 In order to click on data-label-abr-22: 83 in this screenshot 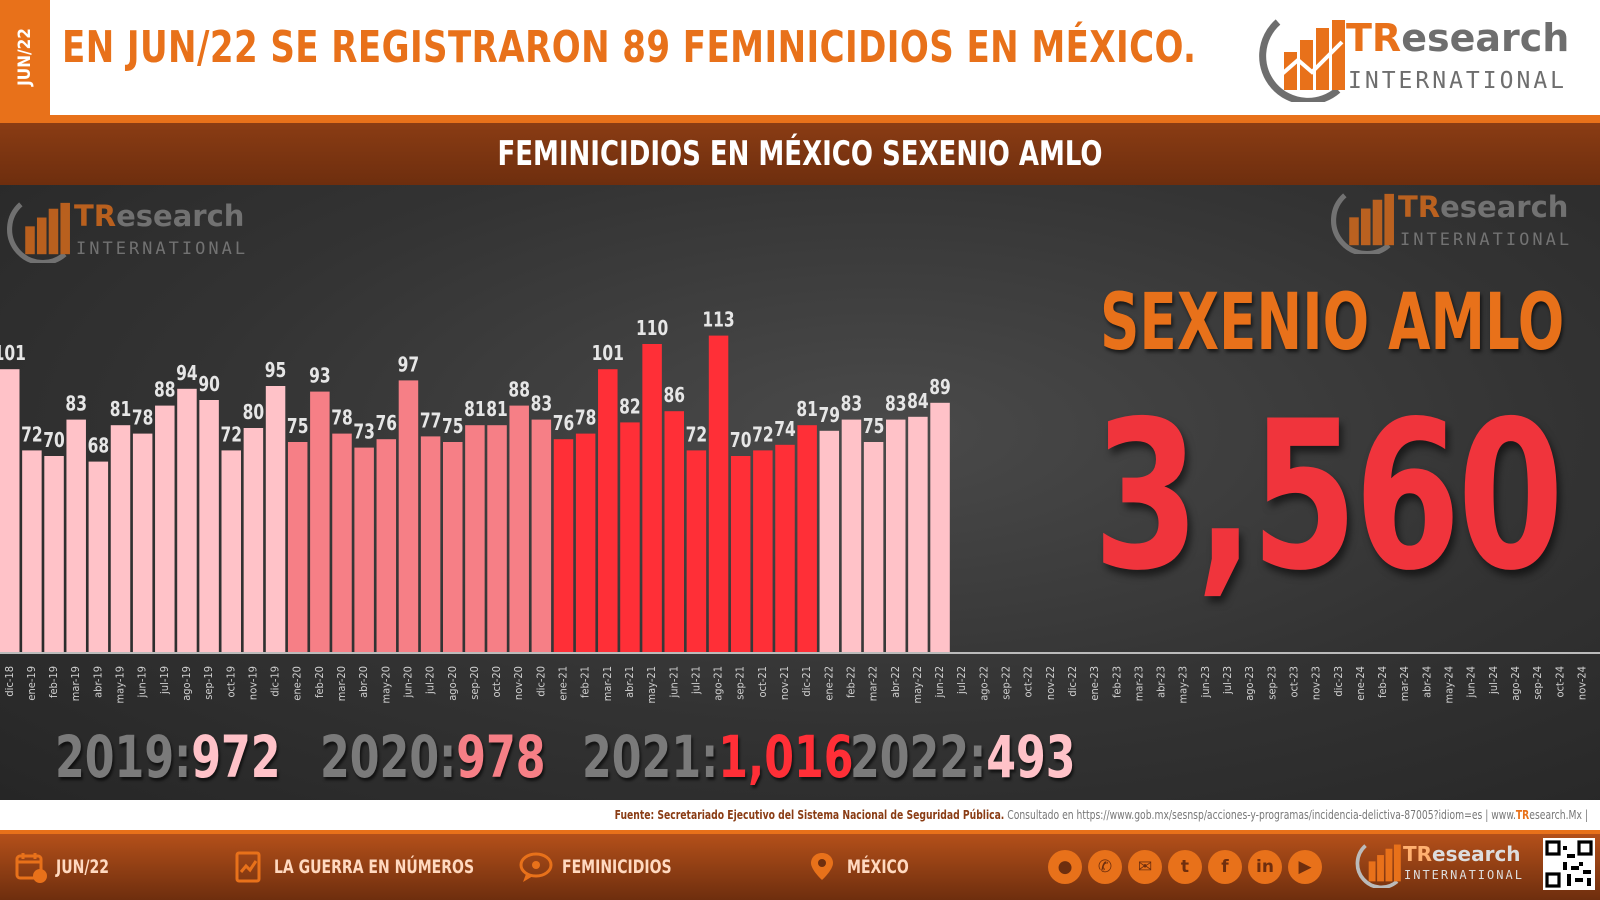, I will do `click(896, 404)`.